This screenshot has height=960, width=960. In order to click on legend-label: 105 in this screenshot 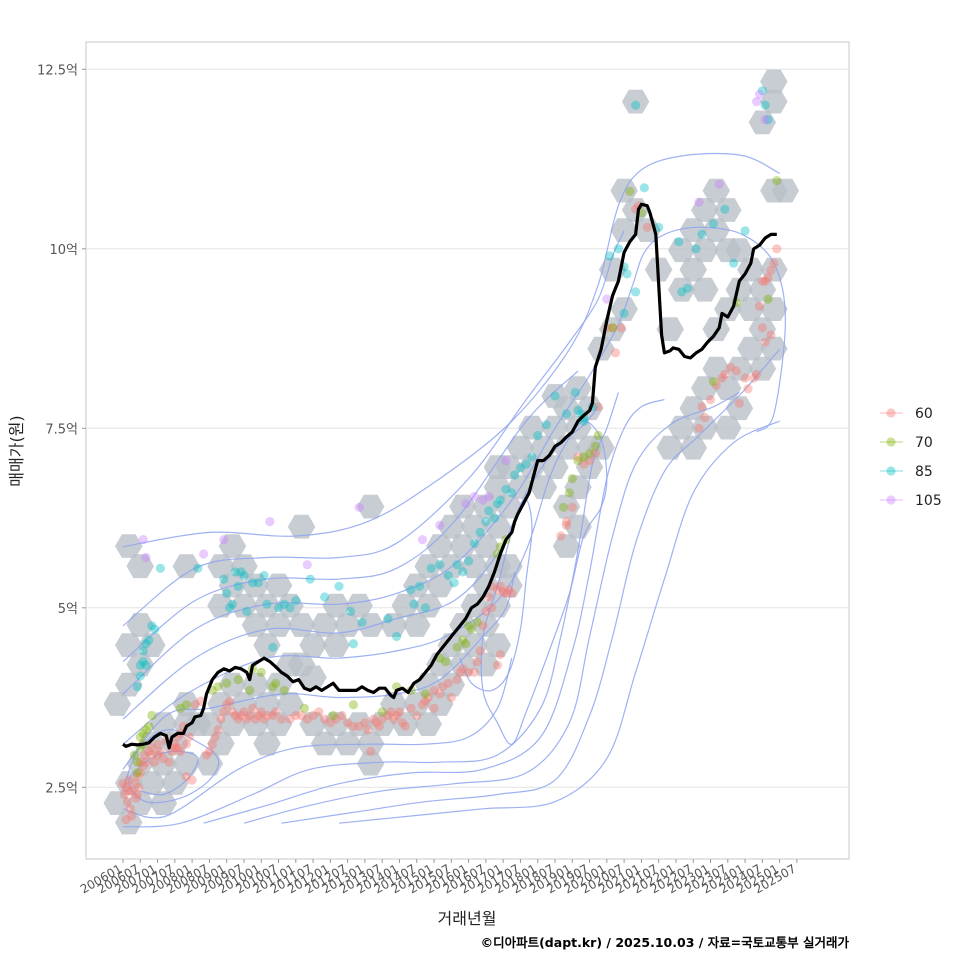, I will do `click(928, 501)`.